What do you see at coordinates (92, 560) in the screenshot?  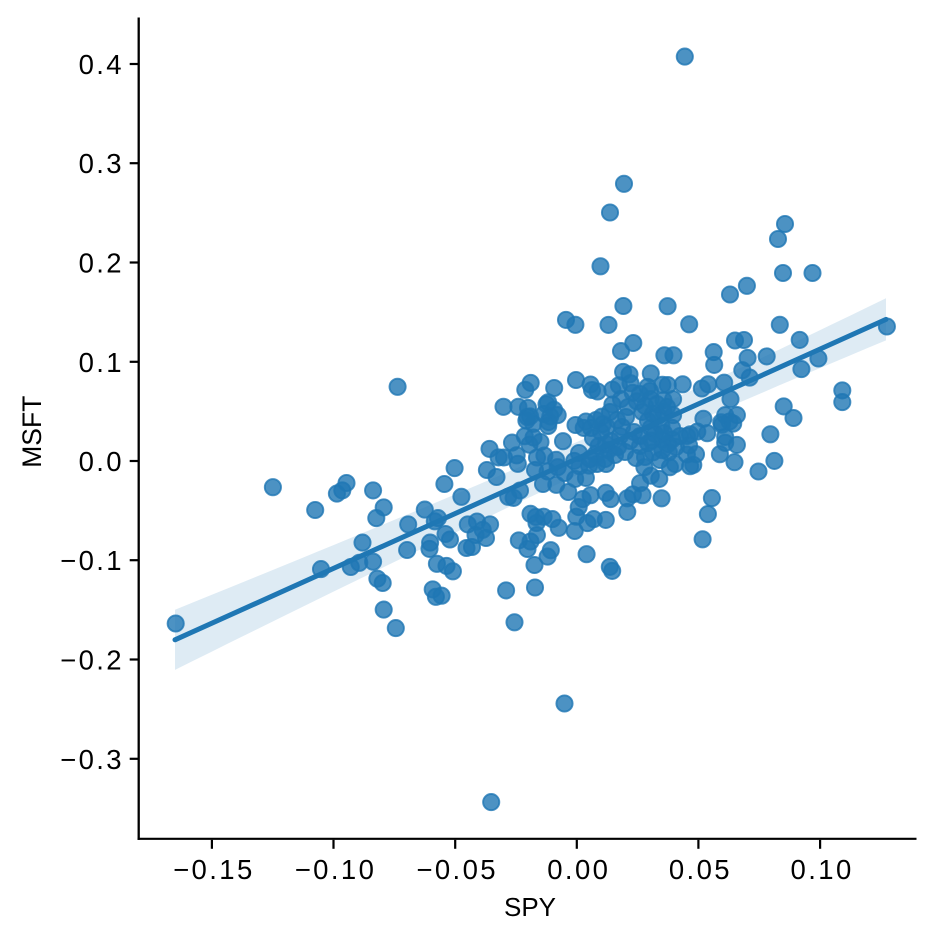 I see `svg-text: −0.1` at bounding box center [92, 560].